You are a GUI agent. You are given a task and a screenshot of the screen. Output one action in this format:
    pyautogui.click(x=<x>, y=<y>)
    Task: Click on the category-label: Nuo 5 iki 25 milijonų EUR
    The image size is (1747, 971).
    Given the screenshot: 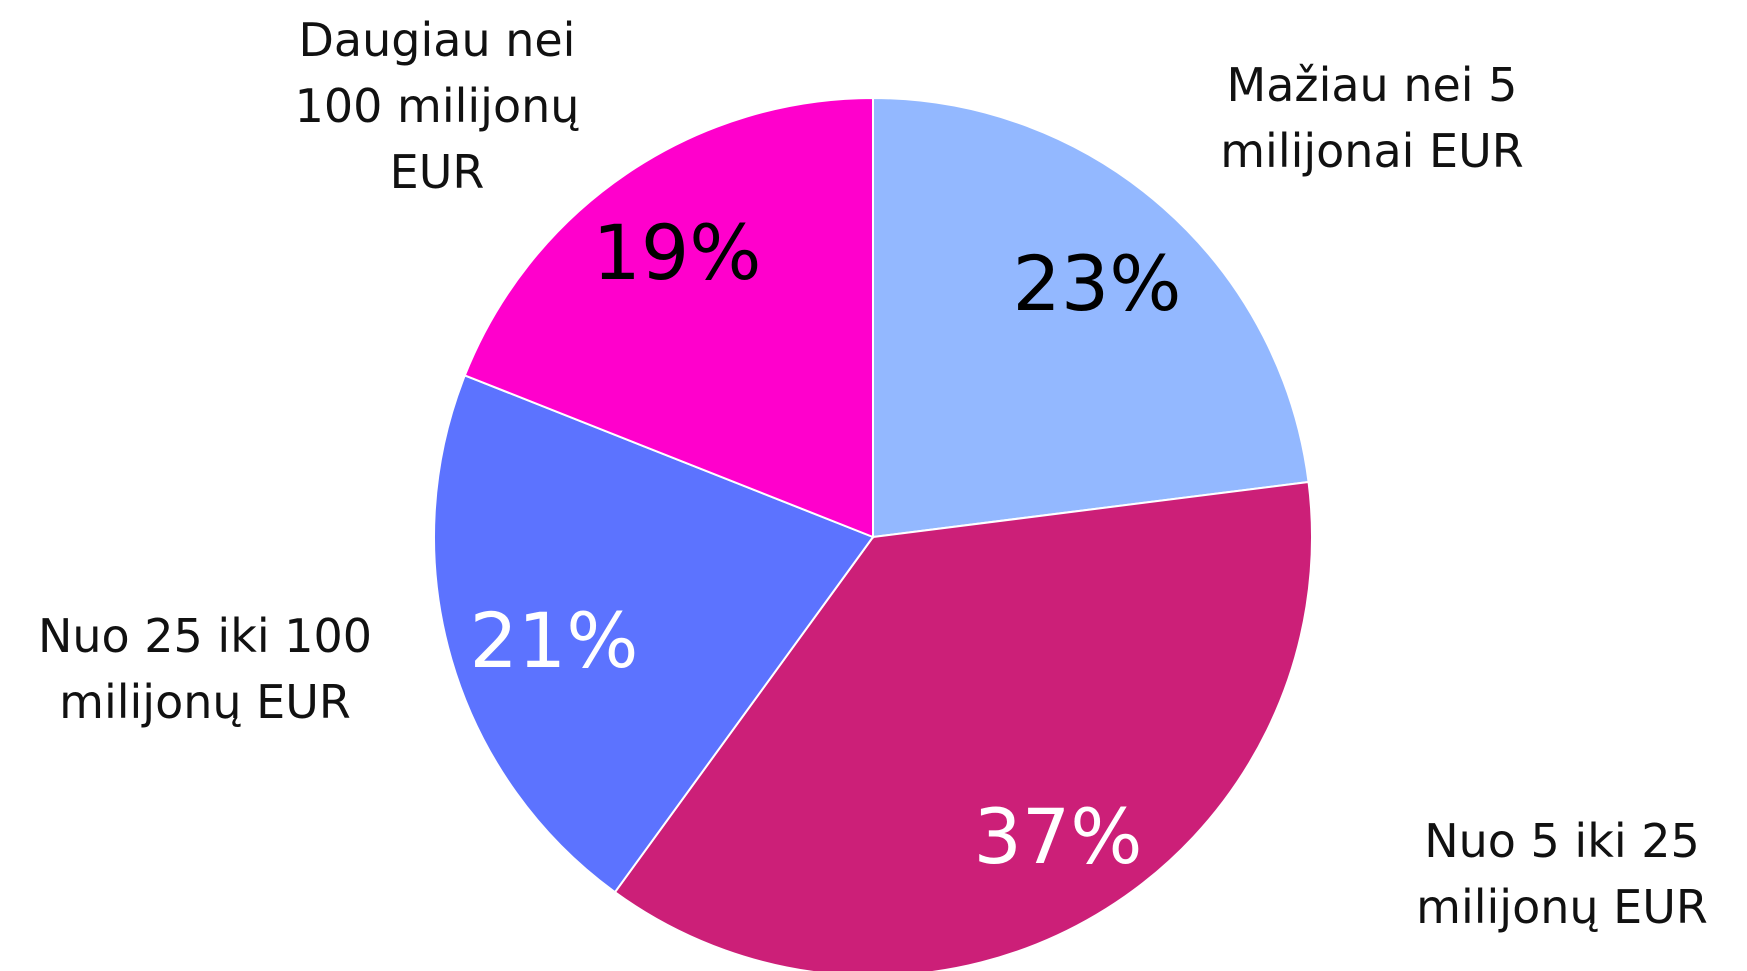 What is the action you would take?
    pyautogui.click(x=1562, y=874)
    